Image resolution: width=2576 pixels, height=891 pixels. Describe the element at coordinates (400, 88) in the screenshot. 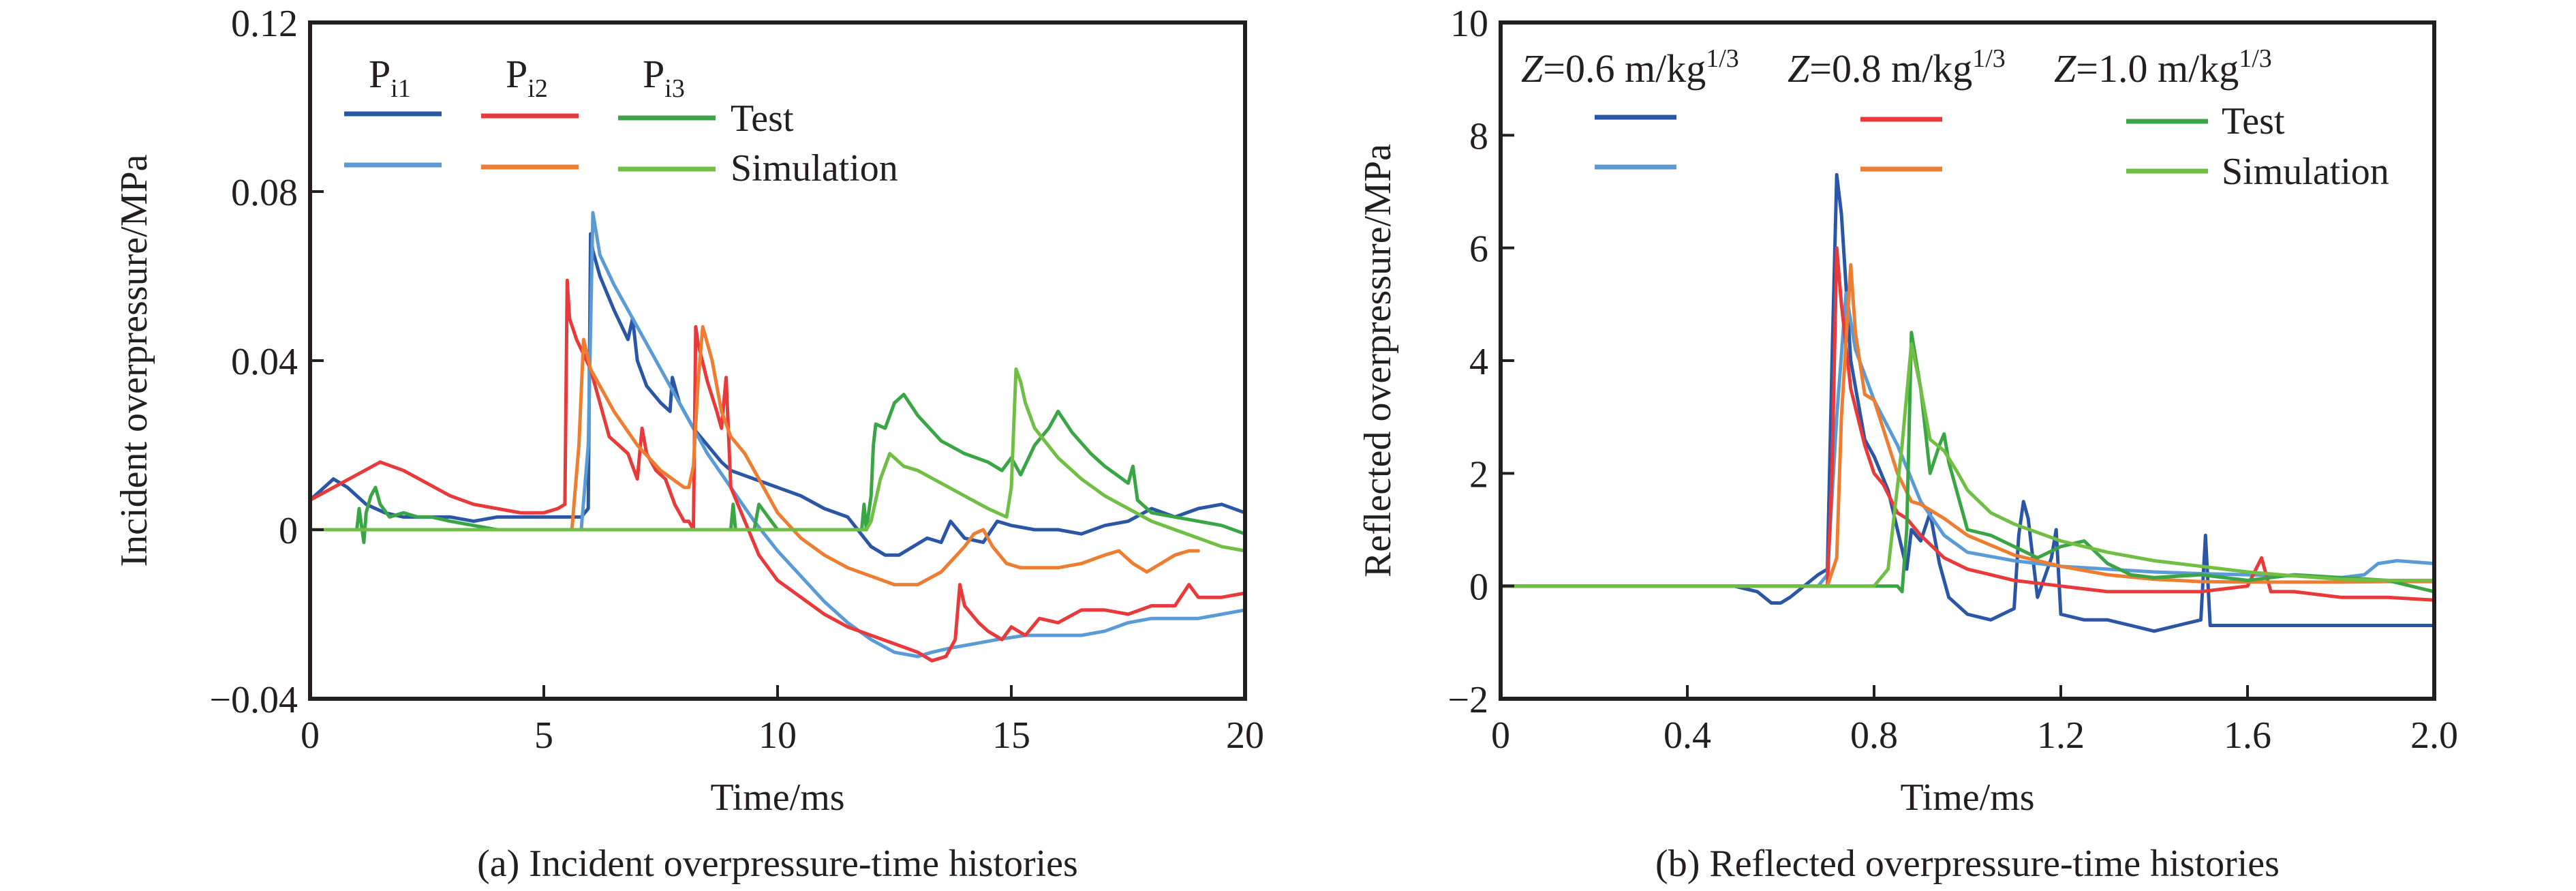

I see `legend-head-sub: i1` at that location.